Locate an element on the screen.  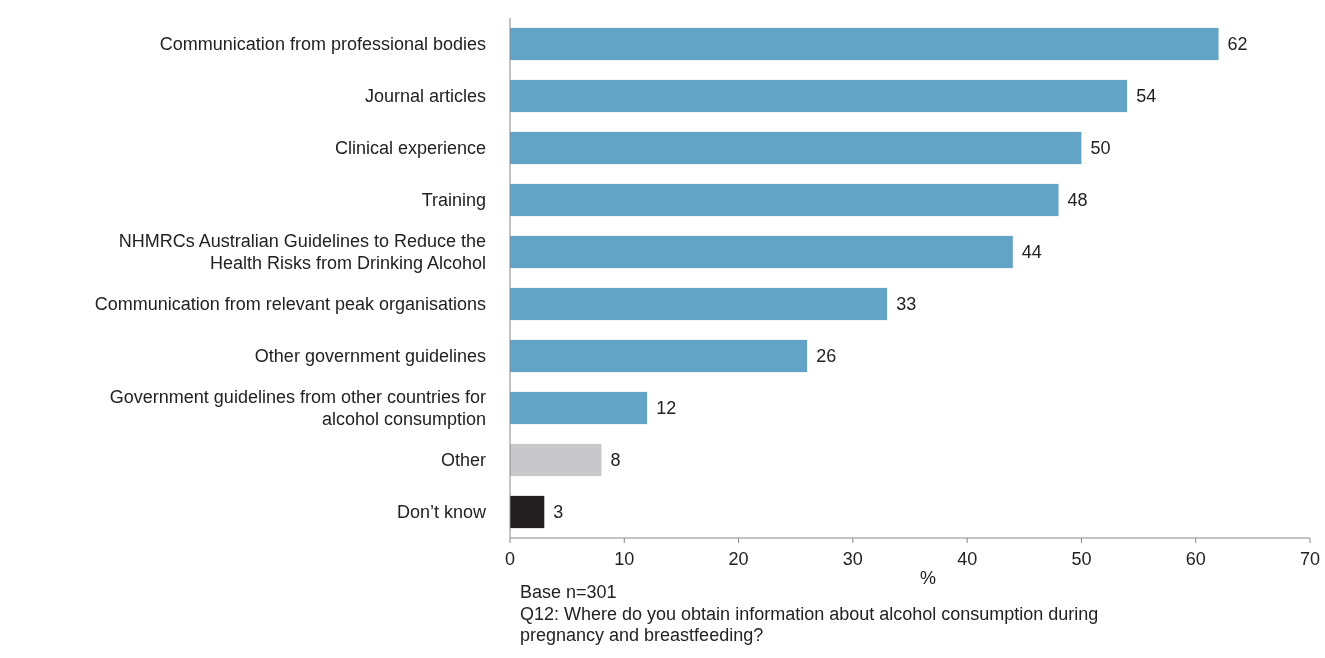
y-tick-label: Communication from relevant peak organisations is located at coordinates (290, 304).